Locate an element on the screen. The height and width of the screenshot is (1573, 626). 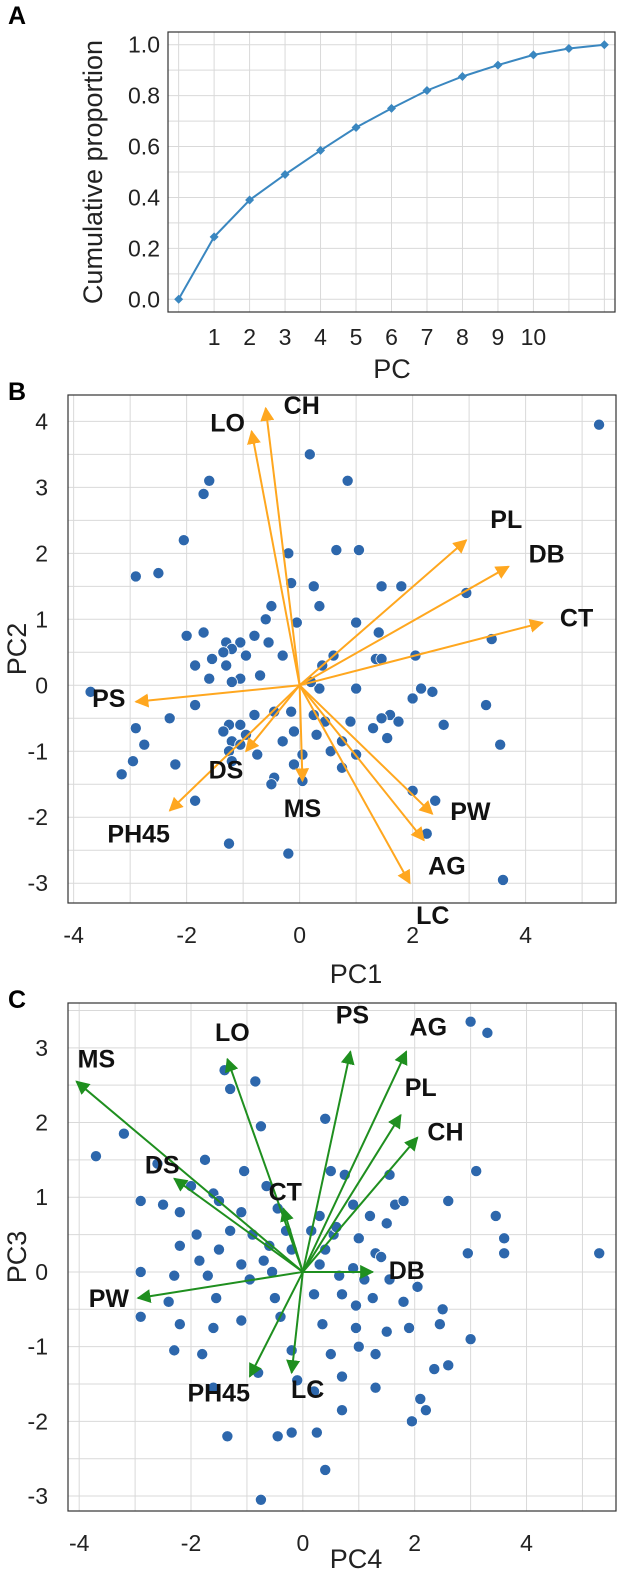
panel-b-yticks: 4 3 2 1 0 -1 -2 -3 is located at coordinates (38, 652).